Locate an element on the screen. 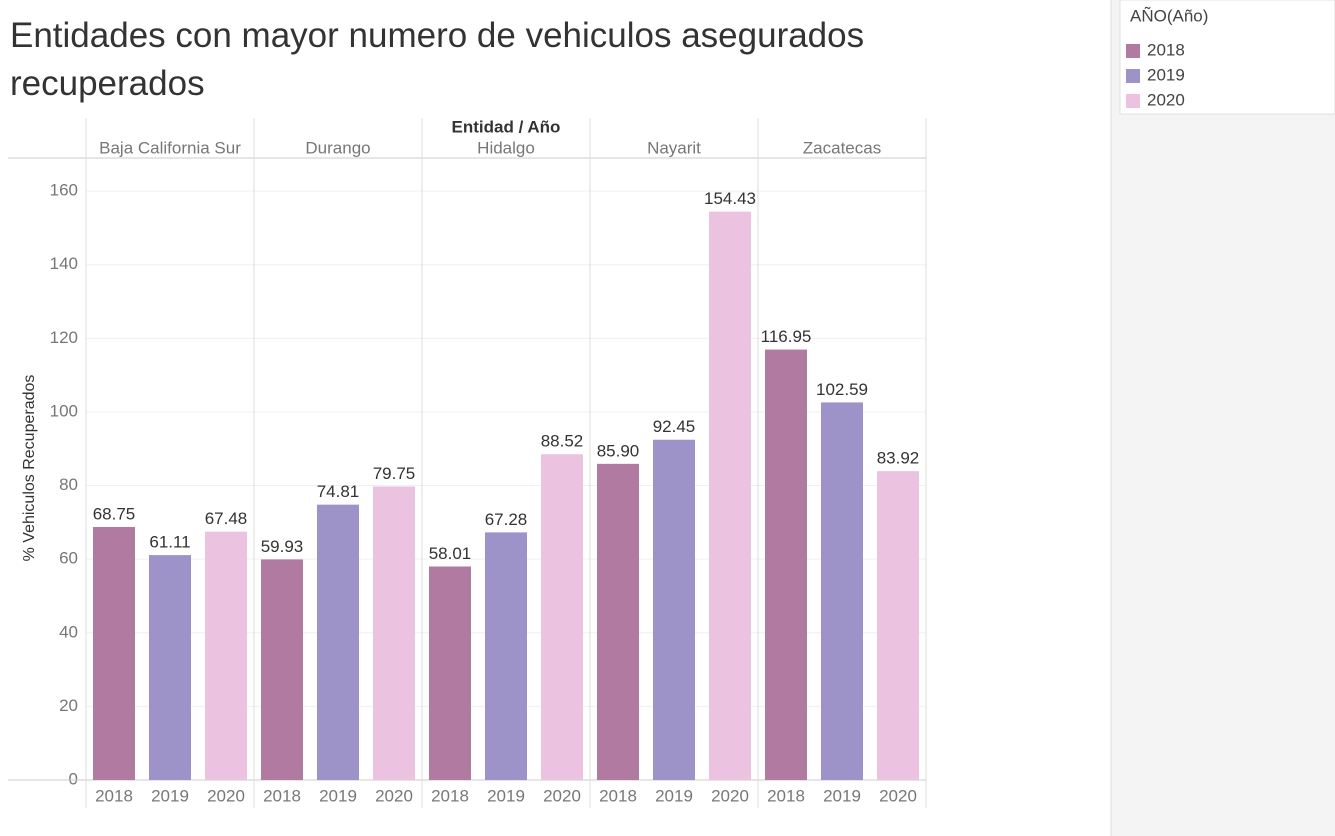 The width and height of the screenshot is (1335, 836). value-label: 67.28 is located at coordinates (506, 519).